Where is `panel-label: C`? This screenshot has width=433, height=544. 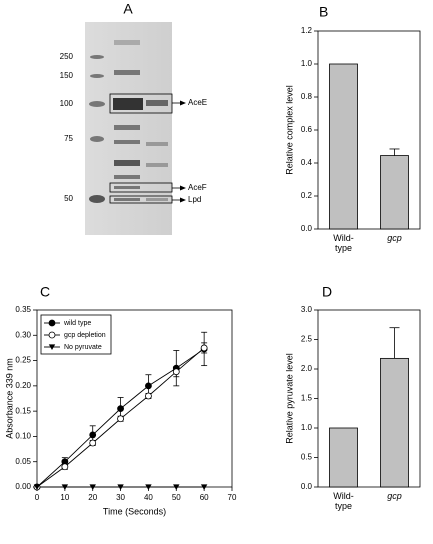 panel-label: C is located at coordinates (45, 292).